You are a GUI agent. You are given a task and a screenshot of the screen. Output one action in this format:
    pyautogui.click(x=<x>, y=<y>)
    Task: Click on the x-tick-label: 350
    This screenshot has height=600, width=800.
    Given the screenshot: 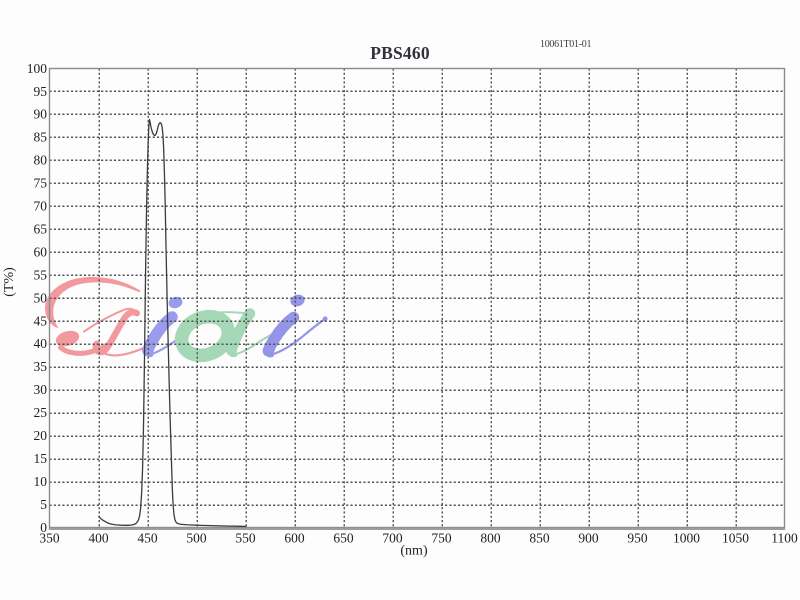 What is the action you would take?
    pyautogui.click(x=49, y=538)
    